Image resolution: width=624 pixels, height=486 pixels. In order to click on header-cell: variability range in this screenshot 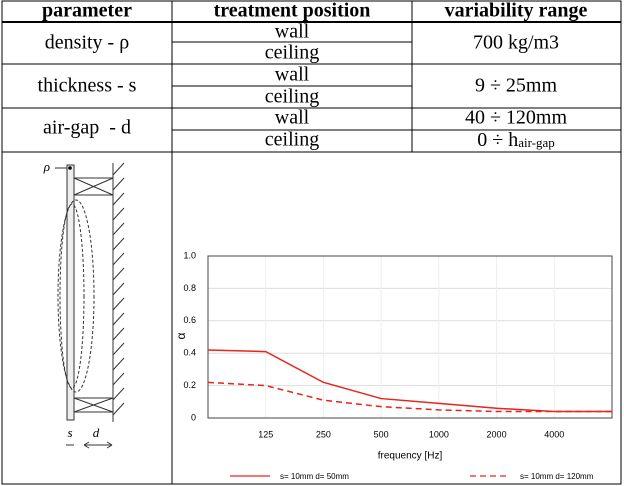, I will do `click(516, 11)`.